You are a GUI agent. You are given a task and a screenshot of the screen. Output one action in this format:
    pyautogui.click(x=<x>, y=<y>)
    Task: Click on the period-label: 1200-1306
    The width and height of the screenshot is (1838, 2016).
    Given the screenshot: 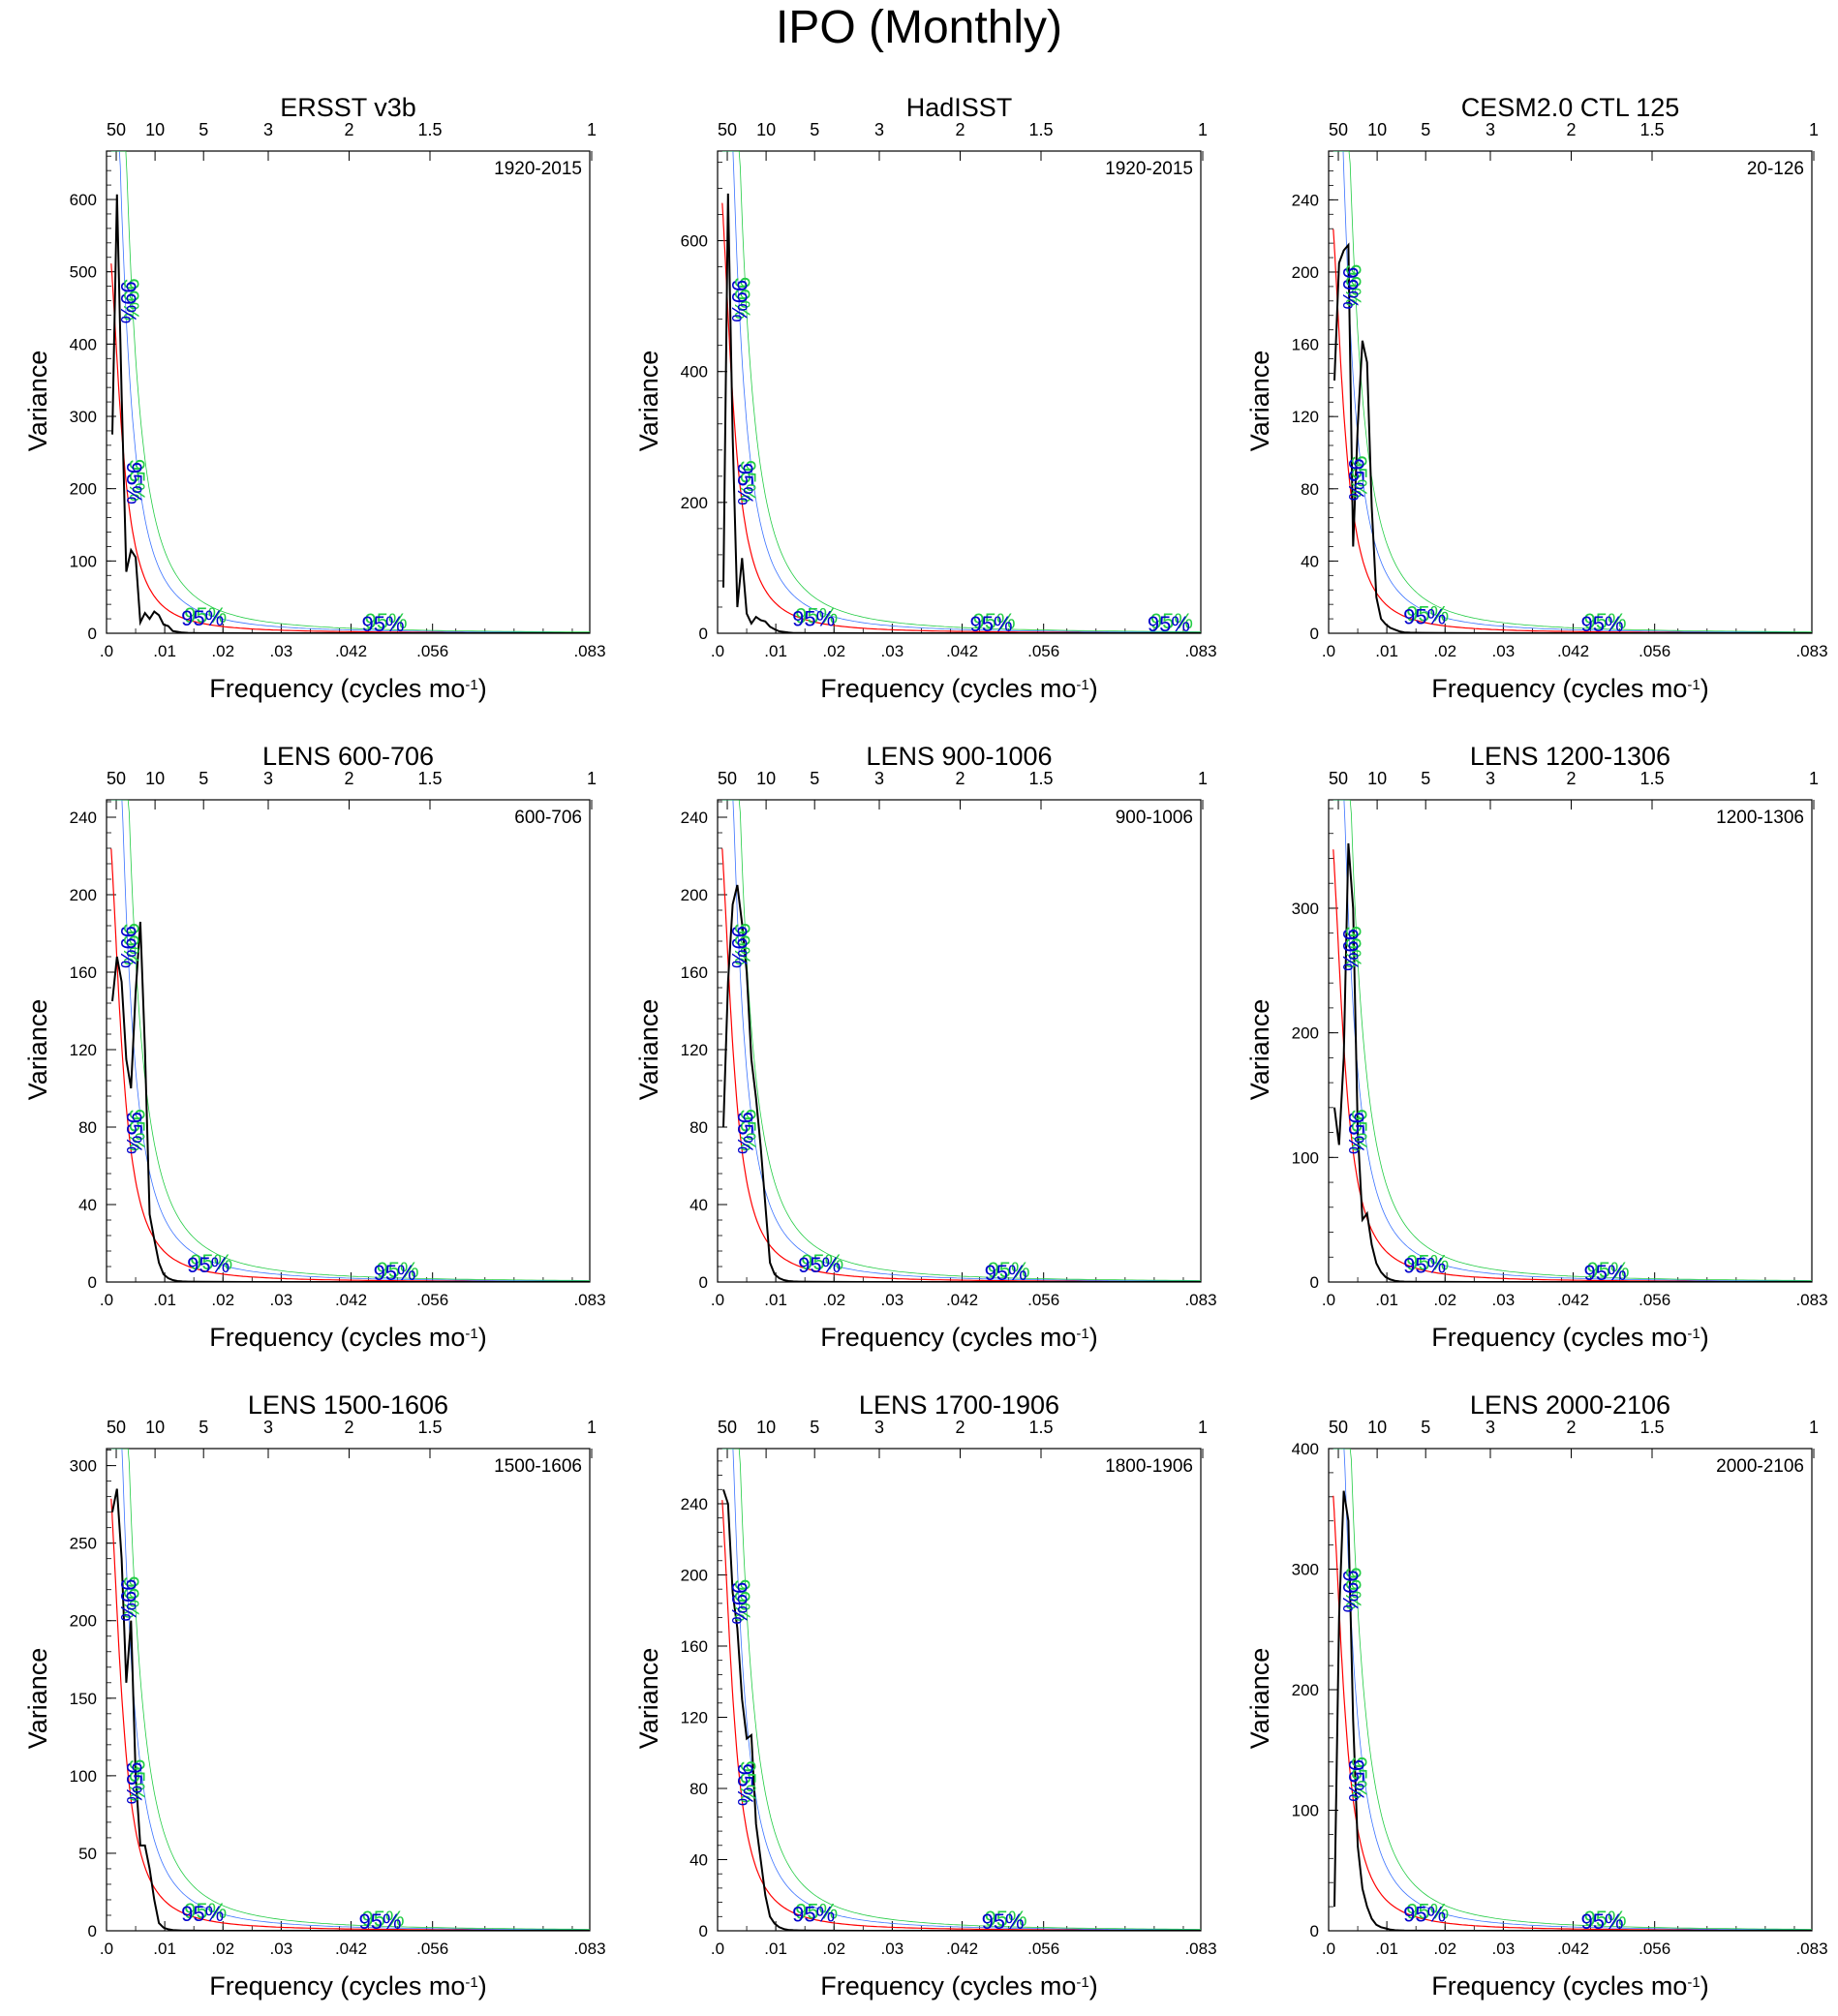 What is the action you would take?
    pyautogui.click(x=1760, y=818)
    